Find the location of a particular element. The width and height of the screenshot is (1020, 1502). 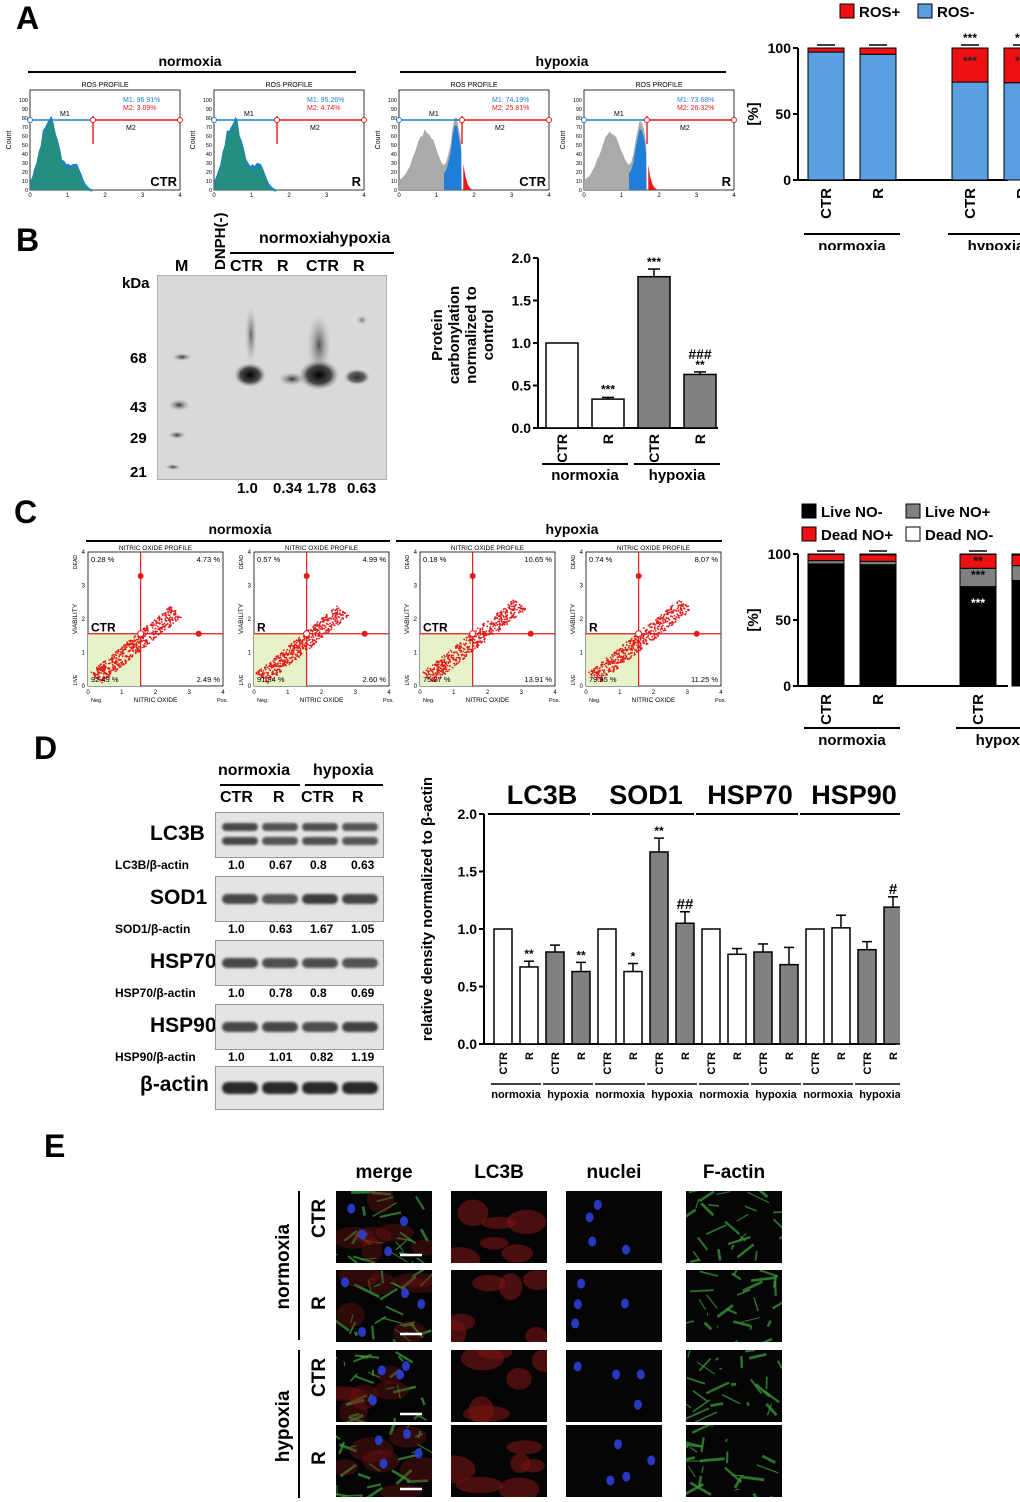

y-tick-label: 1.5 is located at coordinates (522, 301).